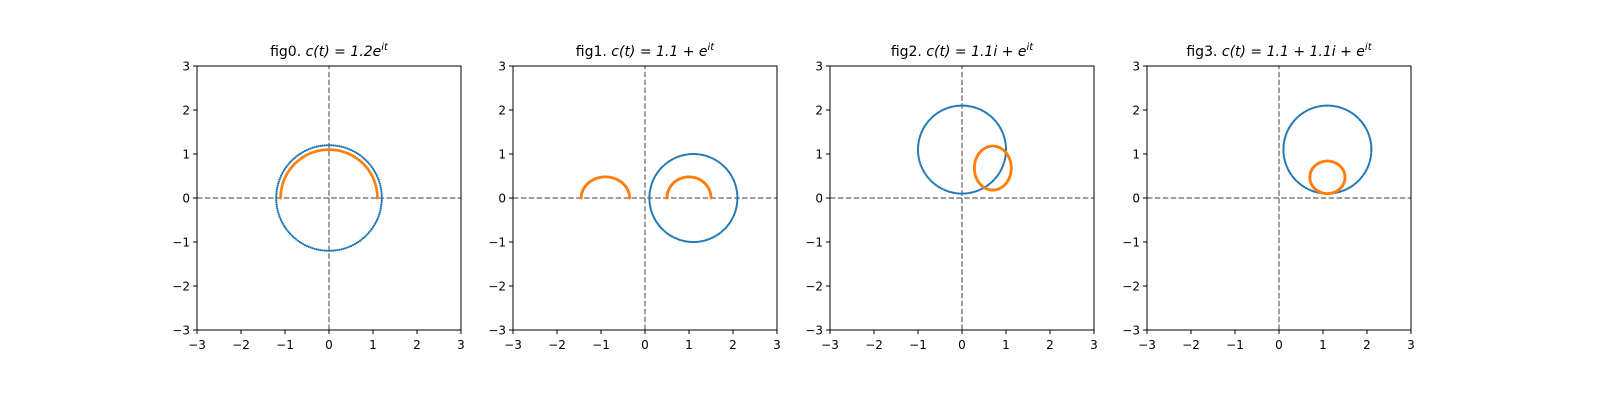 This screenshot has height=400, width=1600. What do you see at coordinates (777, 345) in the screenshot?
I see `x-tick-label: 3` at bounding box center [777, 345].